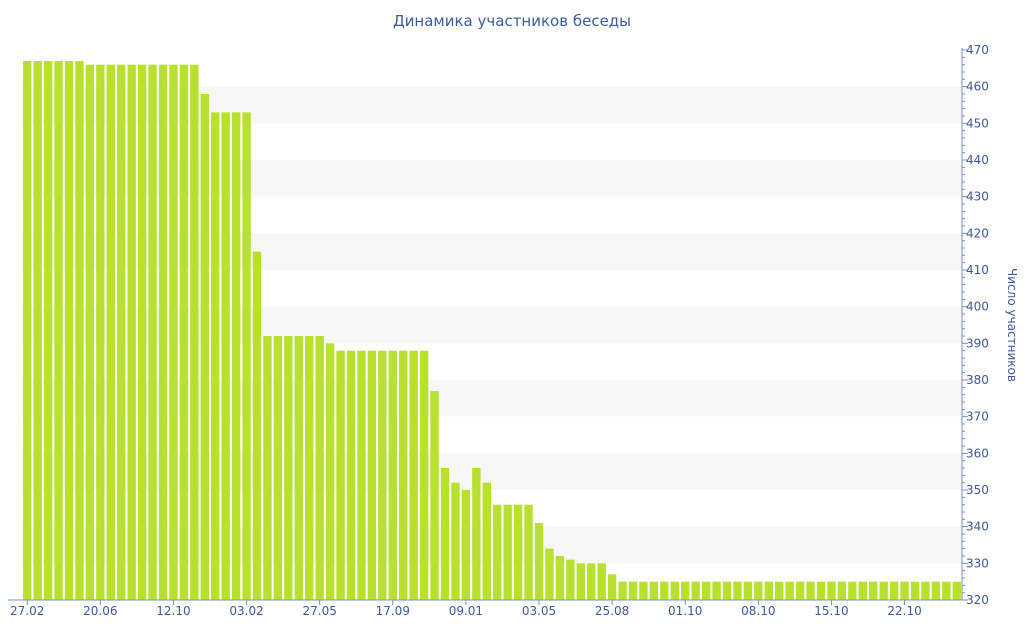  I want to click on grid-band, so click(492, 398).